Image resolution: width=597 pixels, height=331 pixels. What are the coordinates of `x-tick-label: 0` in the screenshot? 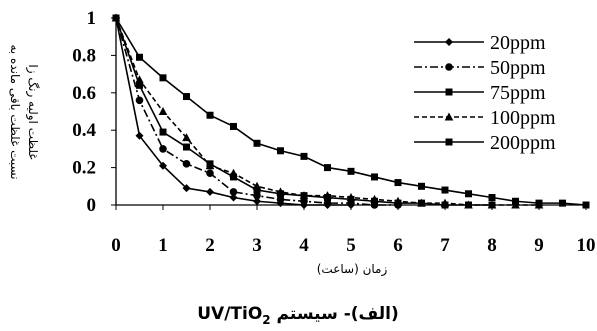 It's located at (116, 245).